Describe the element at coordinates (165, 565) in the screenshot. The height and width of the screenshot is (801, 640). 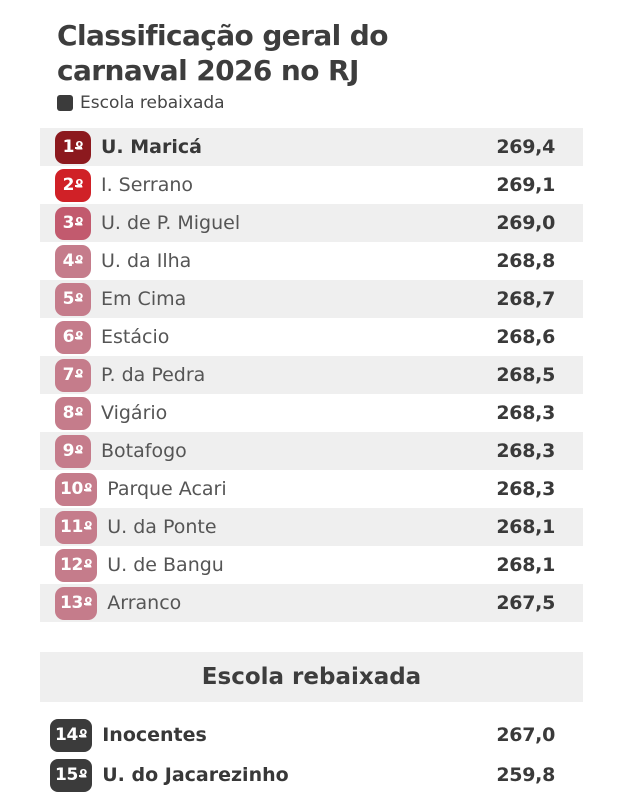
I see `school-name: U. de Bangu` at that location.